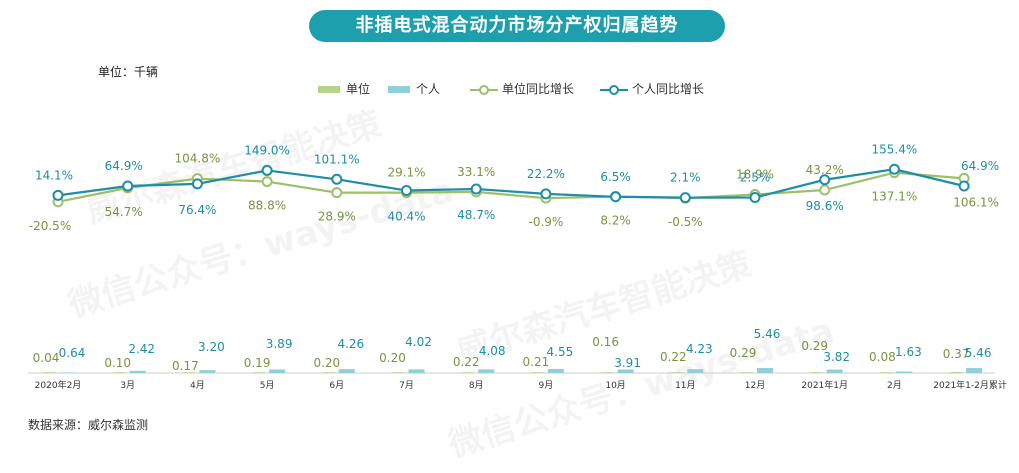 This screenshot has width=1019, height=473. What do you see at coordinates (279, 344) in the screenshot?
I see `bar-label-personal: 3.89` at bounding box center [279, 344].